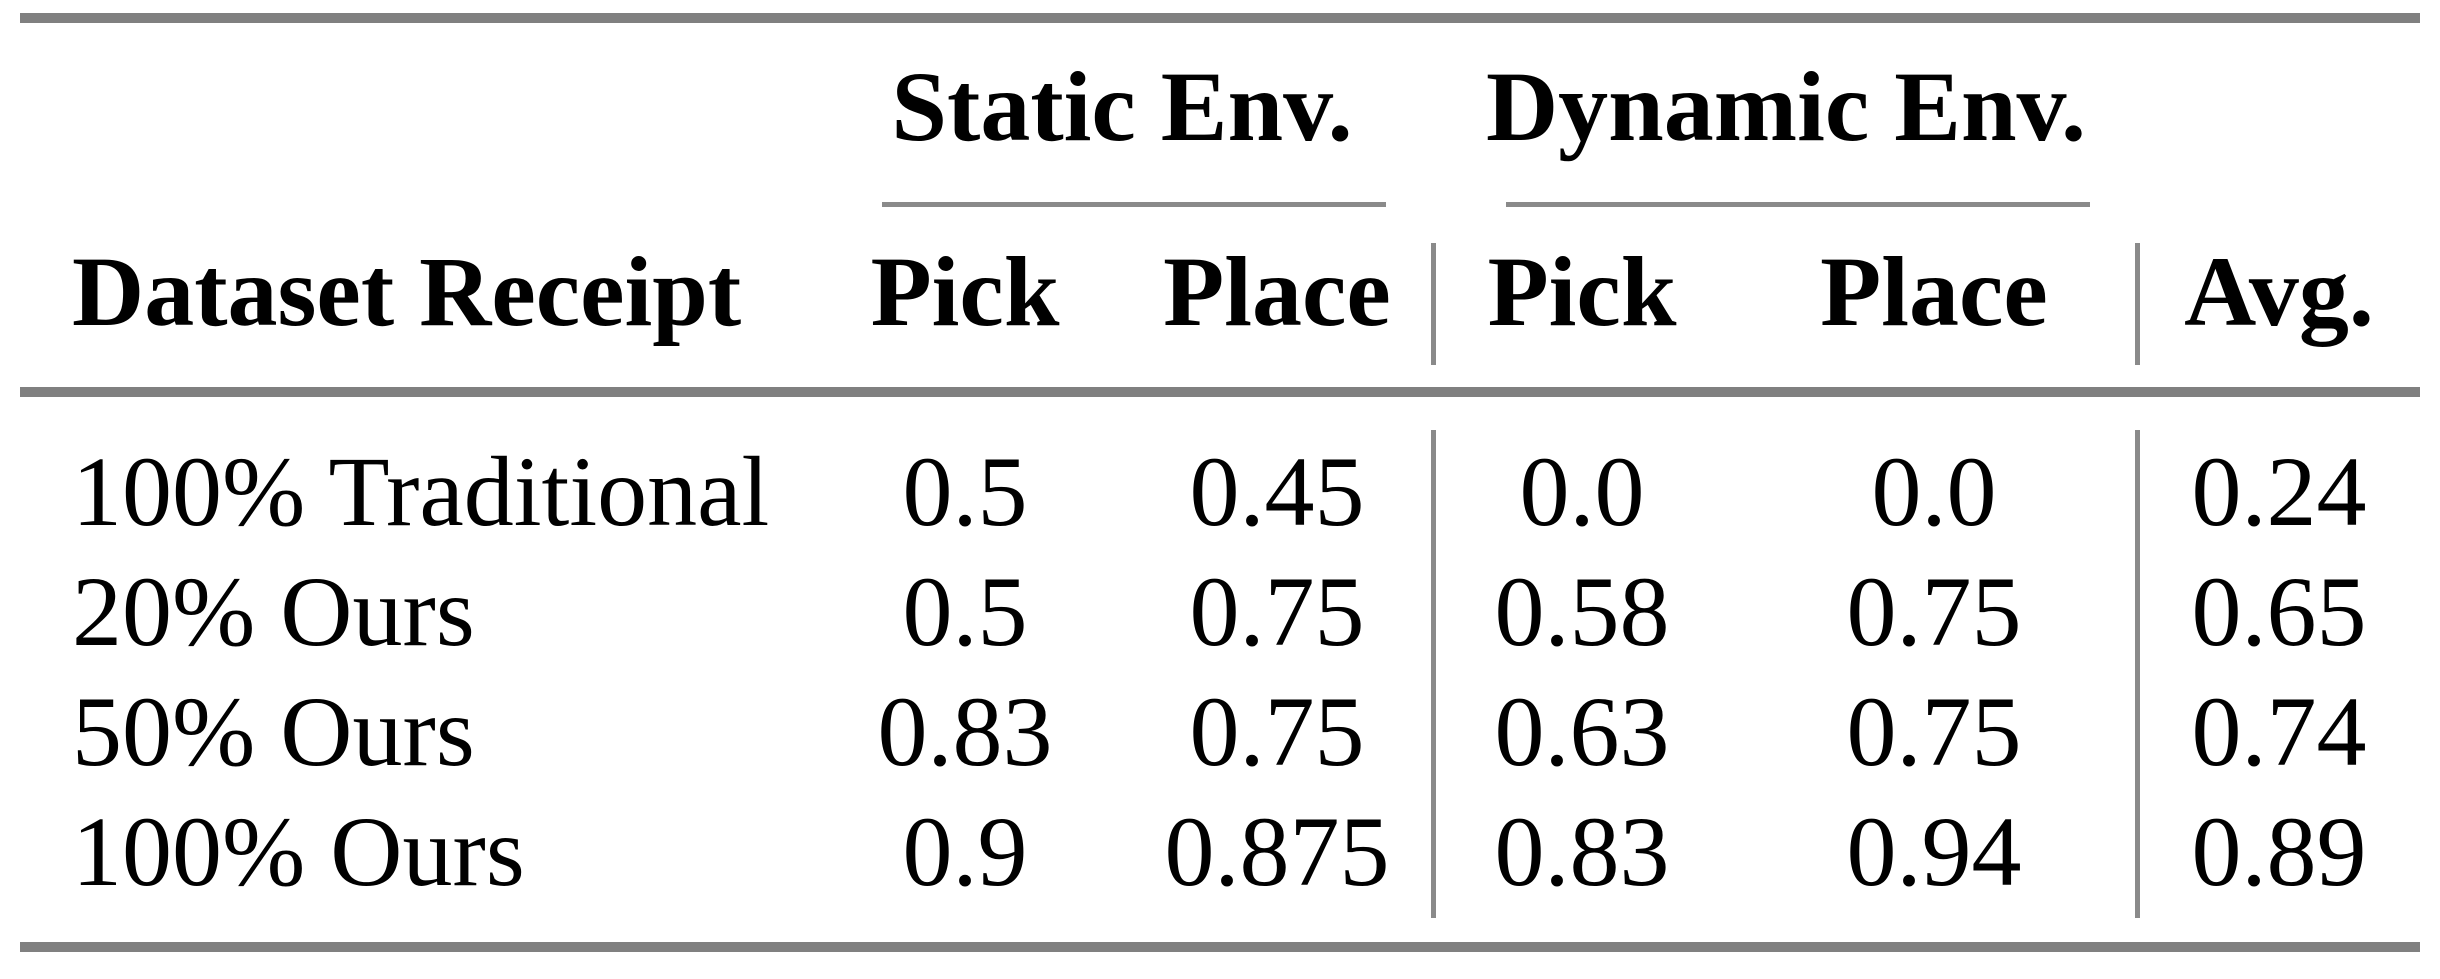 Image resolution: width=2440 pixels, height=979 pixels. I want to click on data-cell: 0.9, so click(965, 851).